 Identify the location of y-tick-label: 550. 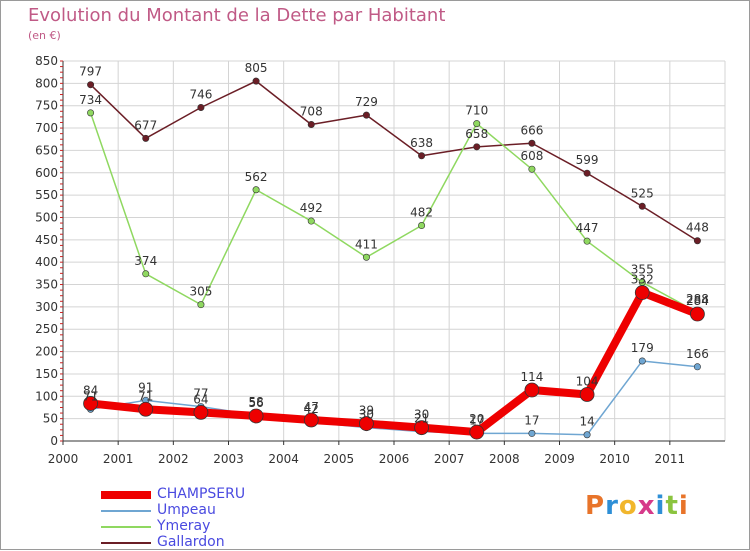
(46, 195).